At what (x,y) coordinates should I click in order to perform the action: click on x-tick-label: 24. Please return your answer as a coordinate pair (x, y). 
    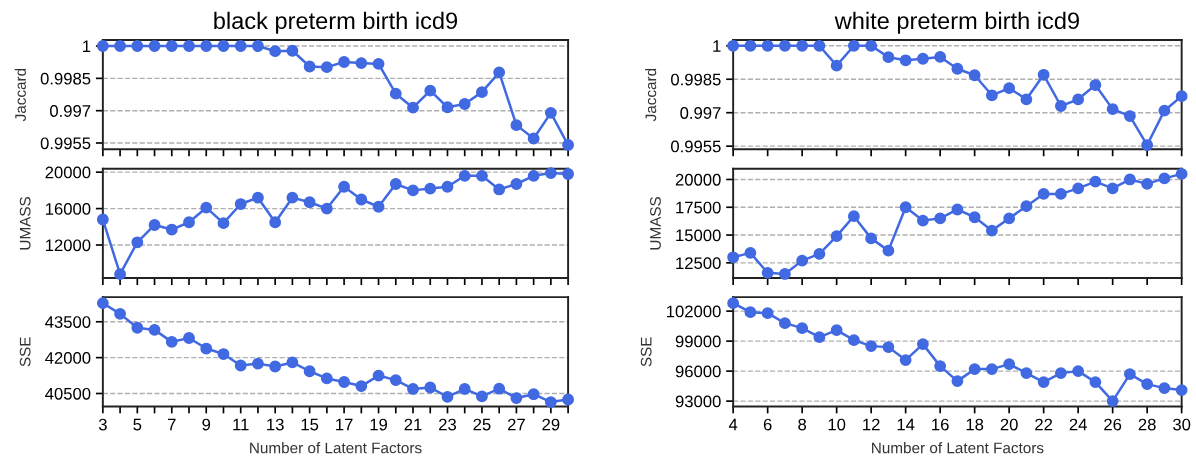
    Looking at the image, I should click on (1078, 424).